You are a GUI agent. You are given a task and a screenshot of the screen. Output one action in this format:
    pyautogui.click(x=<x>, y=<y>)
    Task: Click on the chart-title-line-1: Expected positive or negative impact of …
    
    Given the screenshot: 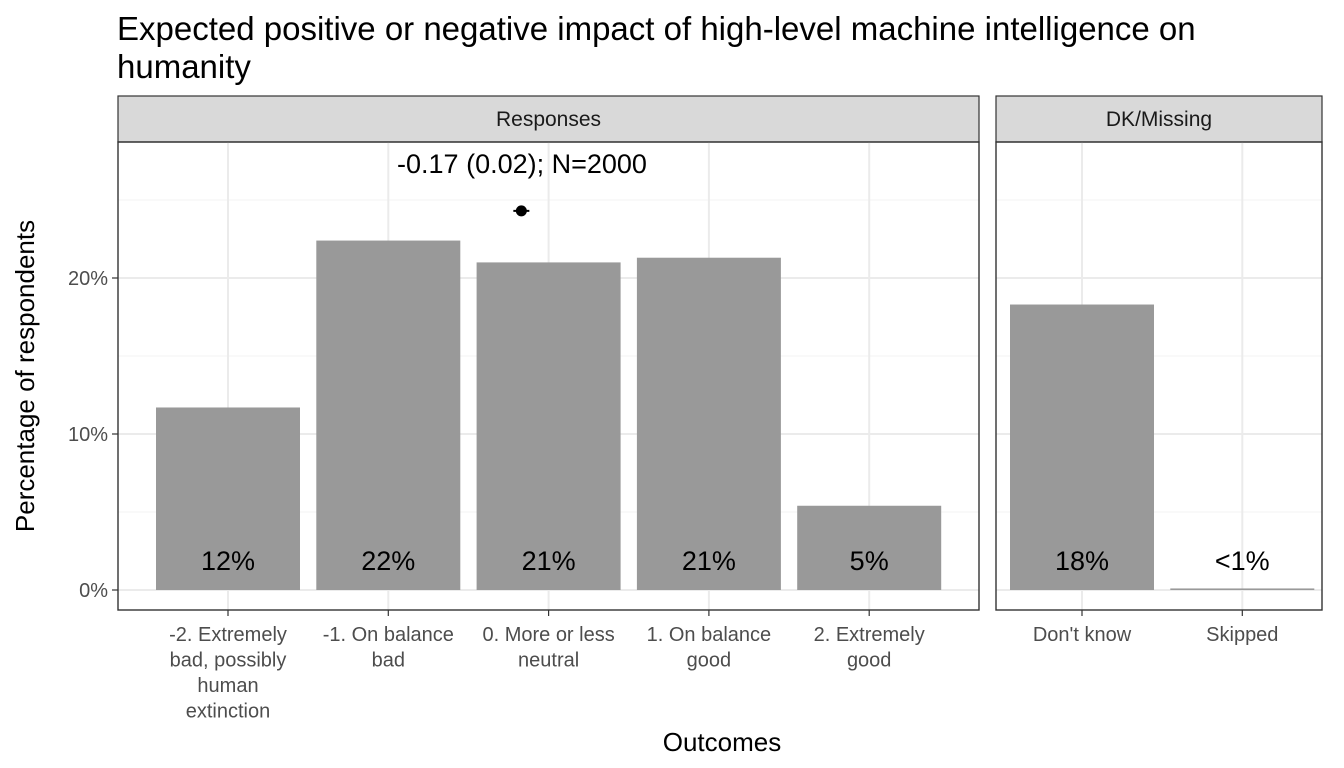 What is the action you would take?
    pyautogui.click(x=656, y=28)
    